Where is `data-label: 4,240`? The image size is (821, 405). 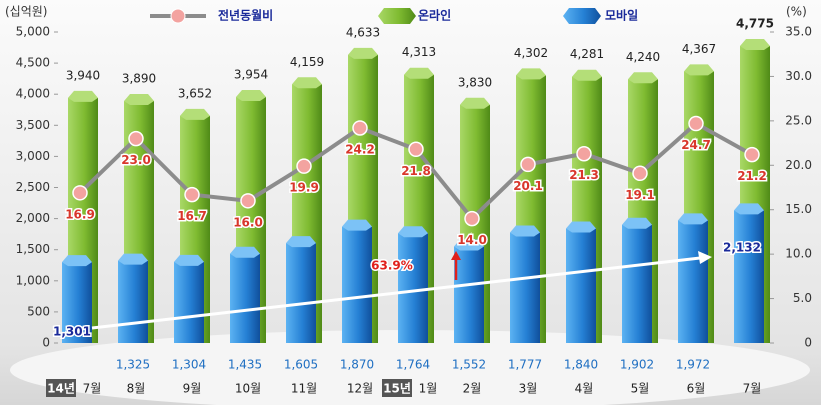 data-label: 4,240 is located at coordinates (643, 57).